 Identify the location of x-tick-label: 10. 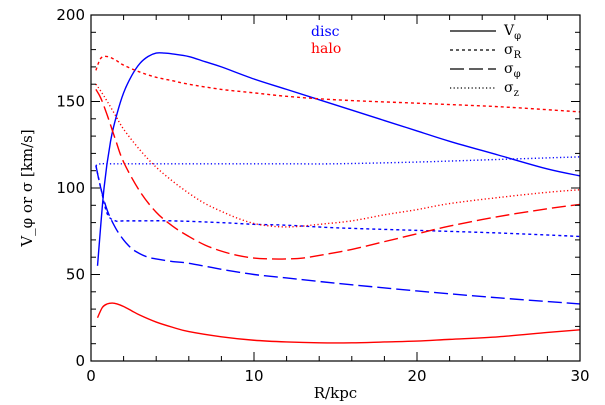
(253, 376).